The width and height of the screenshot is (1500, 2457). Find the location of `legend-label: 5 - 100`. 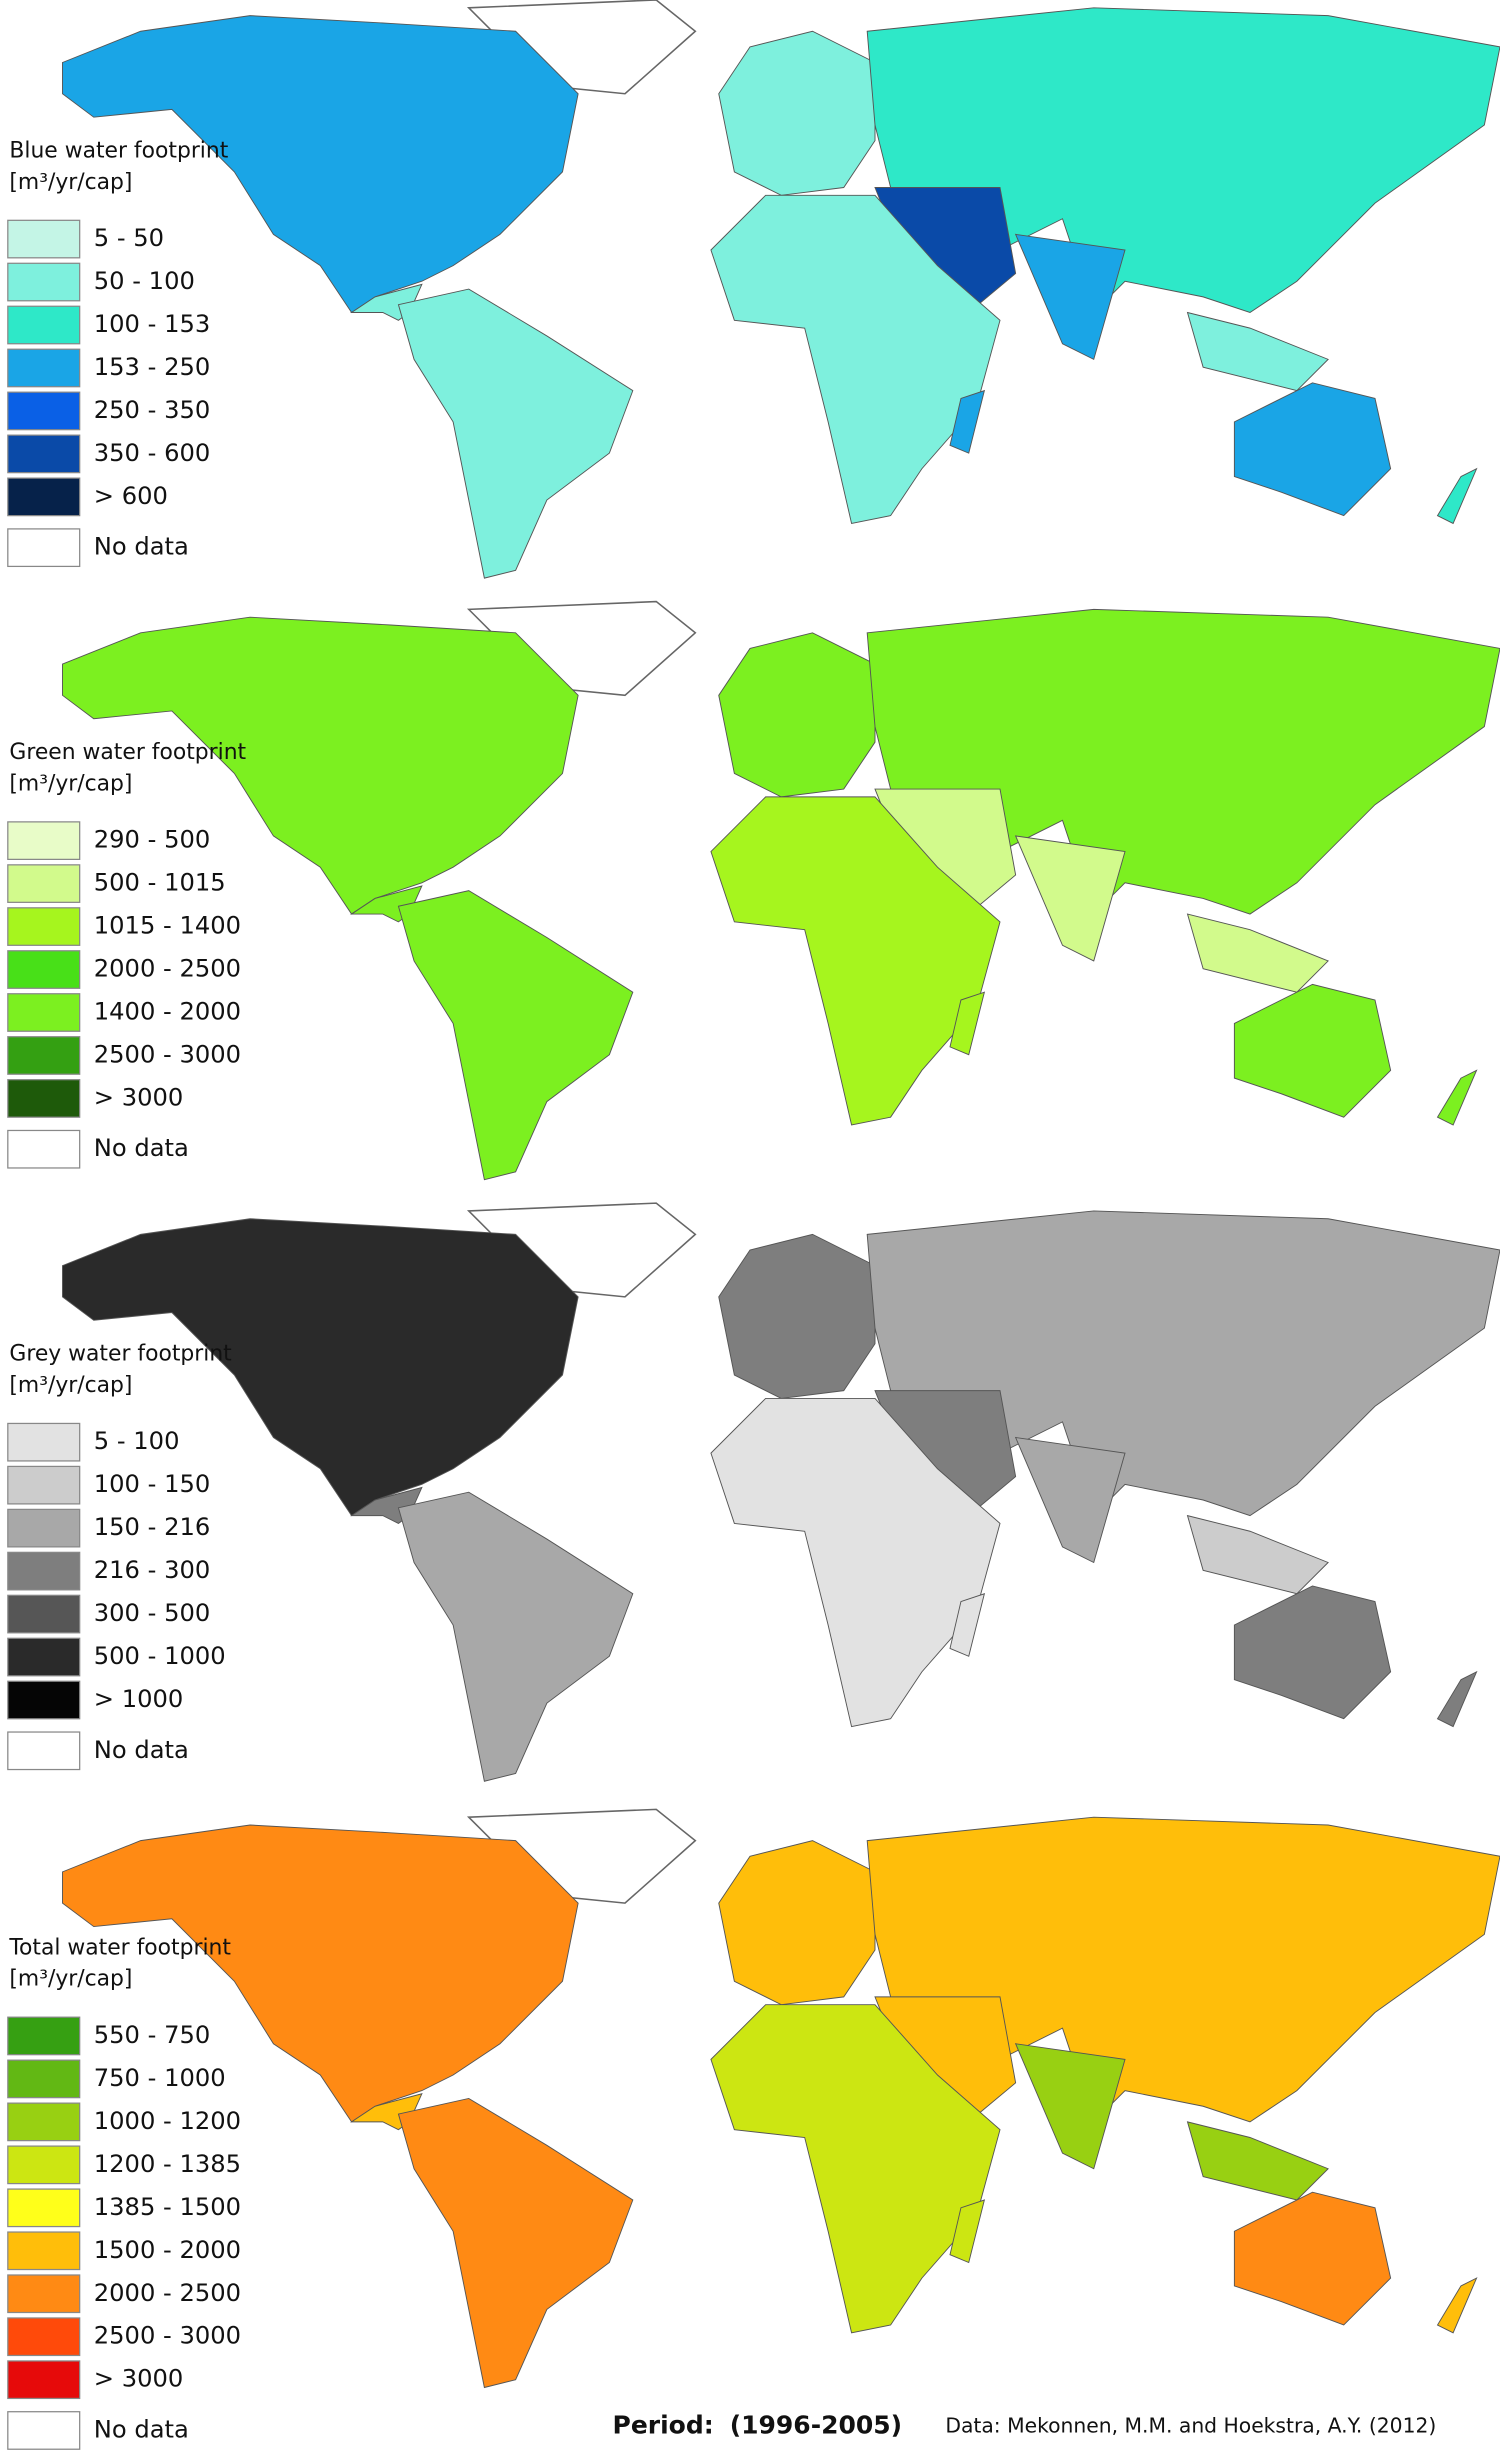

legend-label: 5 - 100 is located at coordinates (137, 1441).